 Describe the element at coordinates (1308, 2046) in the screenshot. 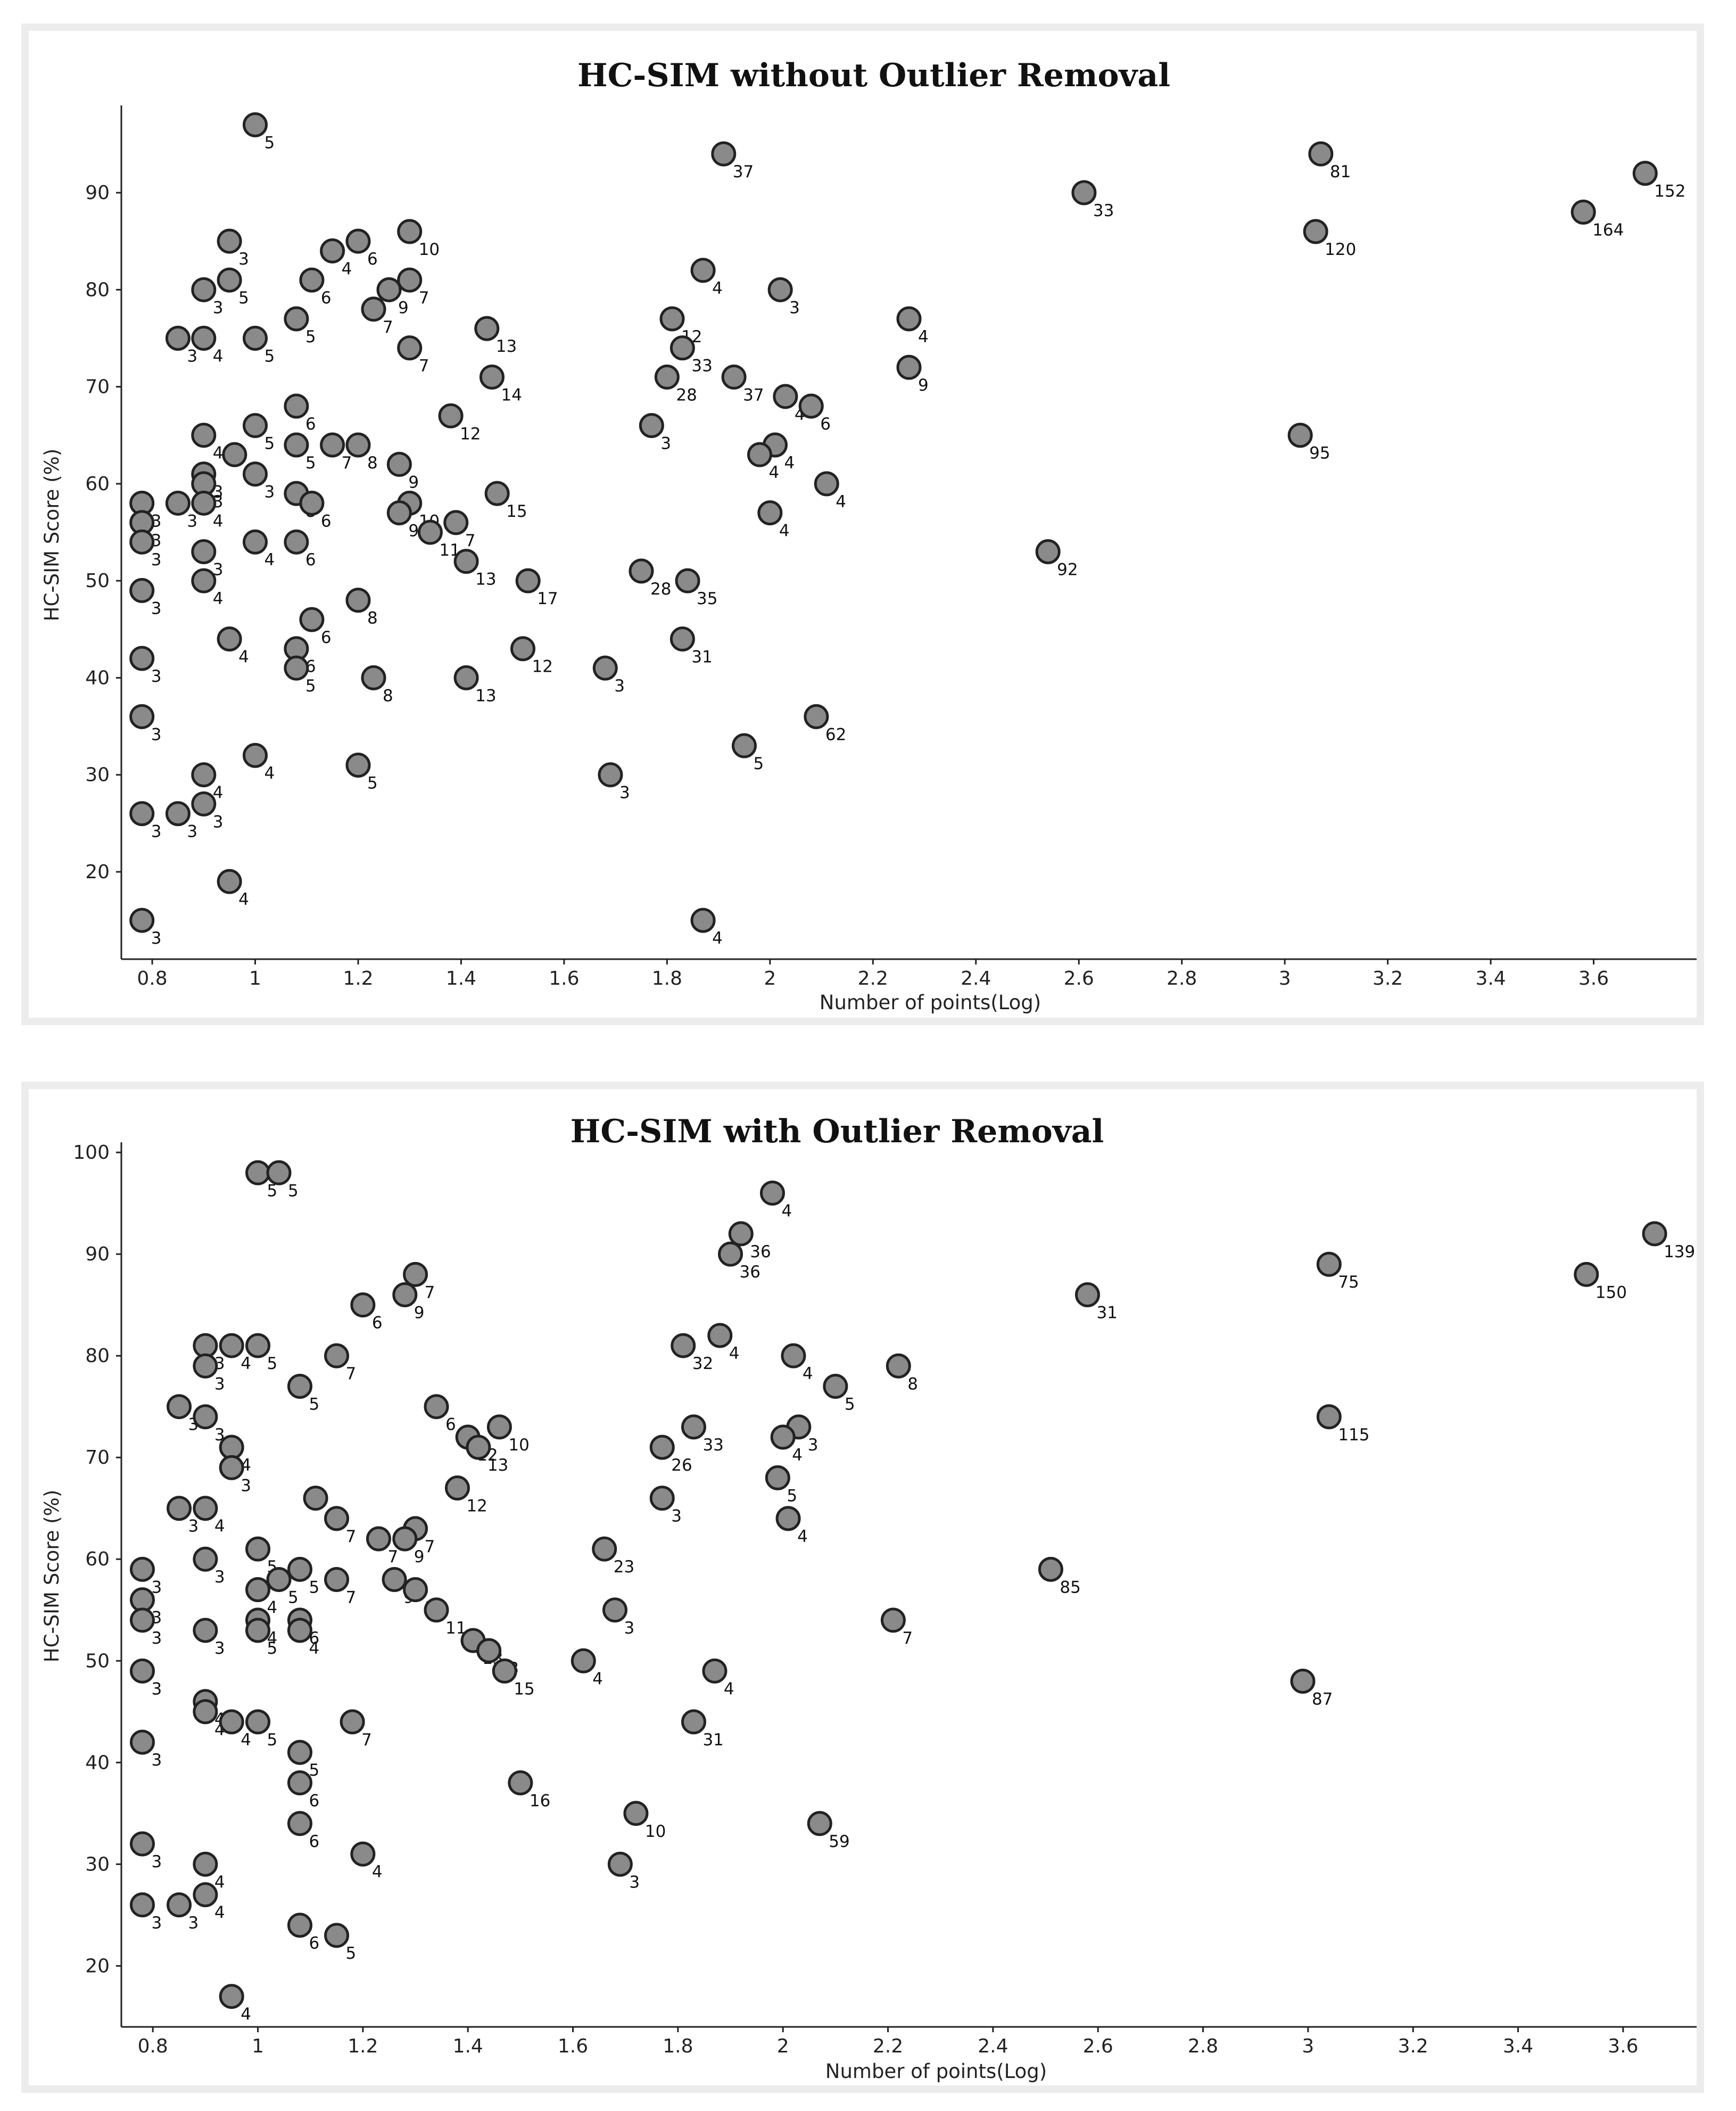

I see `x-tick-label: 3` at that location.